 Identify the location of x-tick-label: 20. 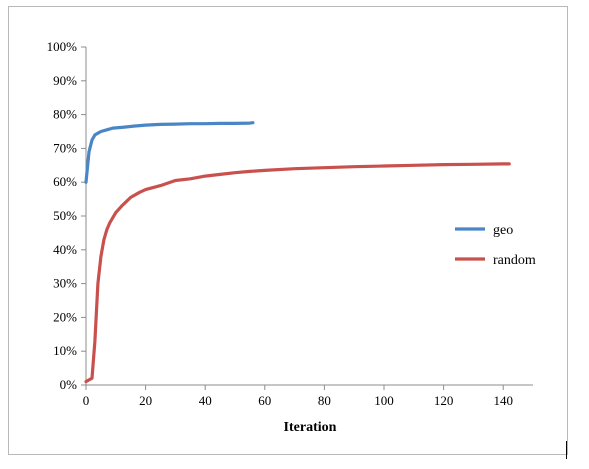
(145, 400).